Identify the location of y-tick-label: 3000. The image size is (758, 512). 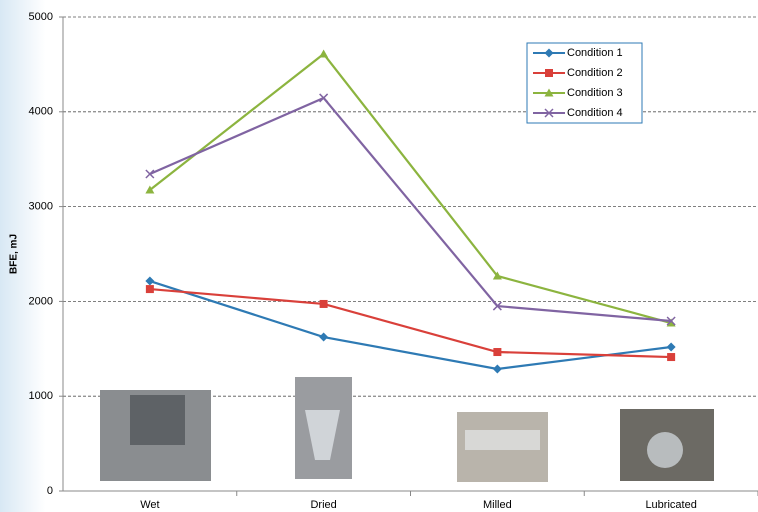
(41, 207).